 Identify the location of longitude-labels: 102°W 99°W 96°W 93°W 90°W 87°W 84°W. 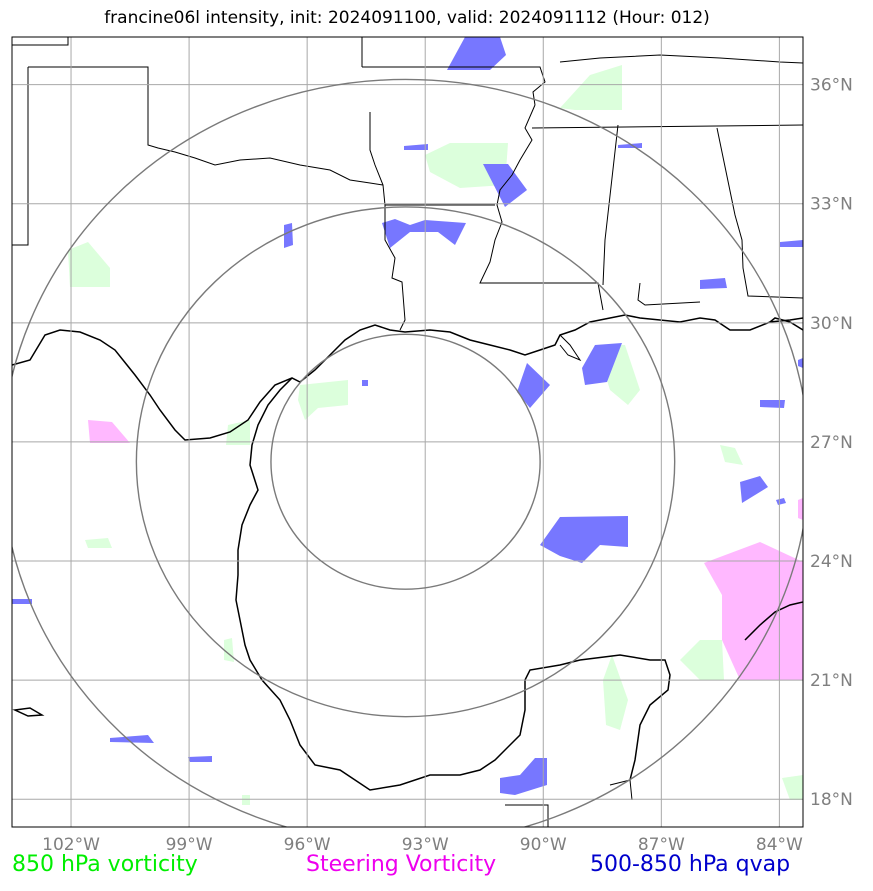
(422, 845).